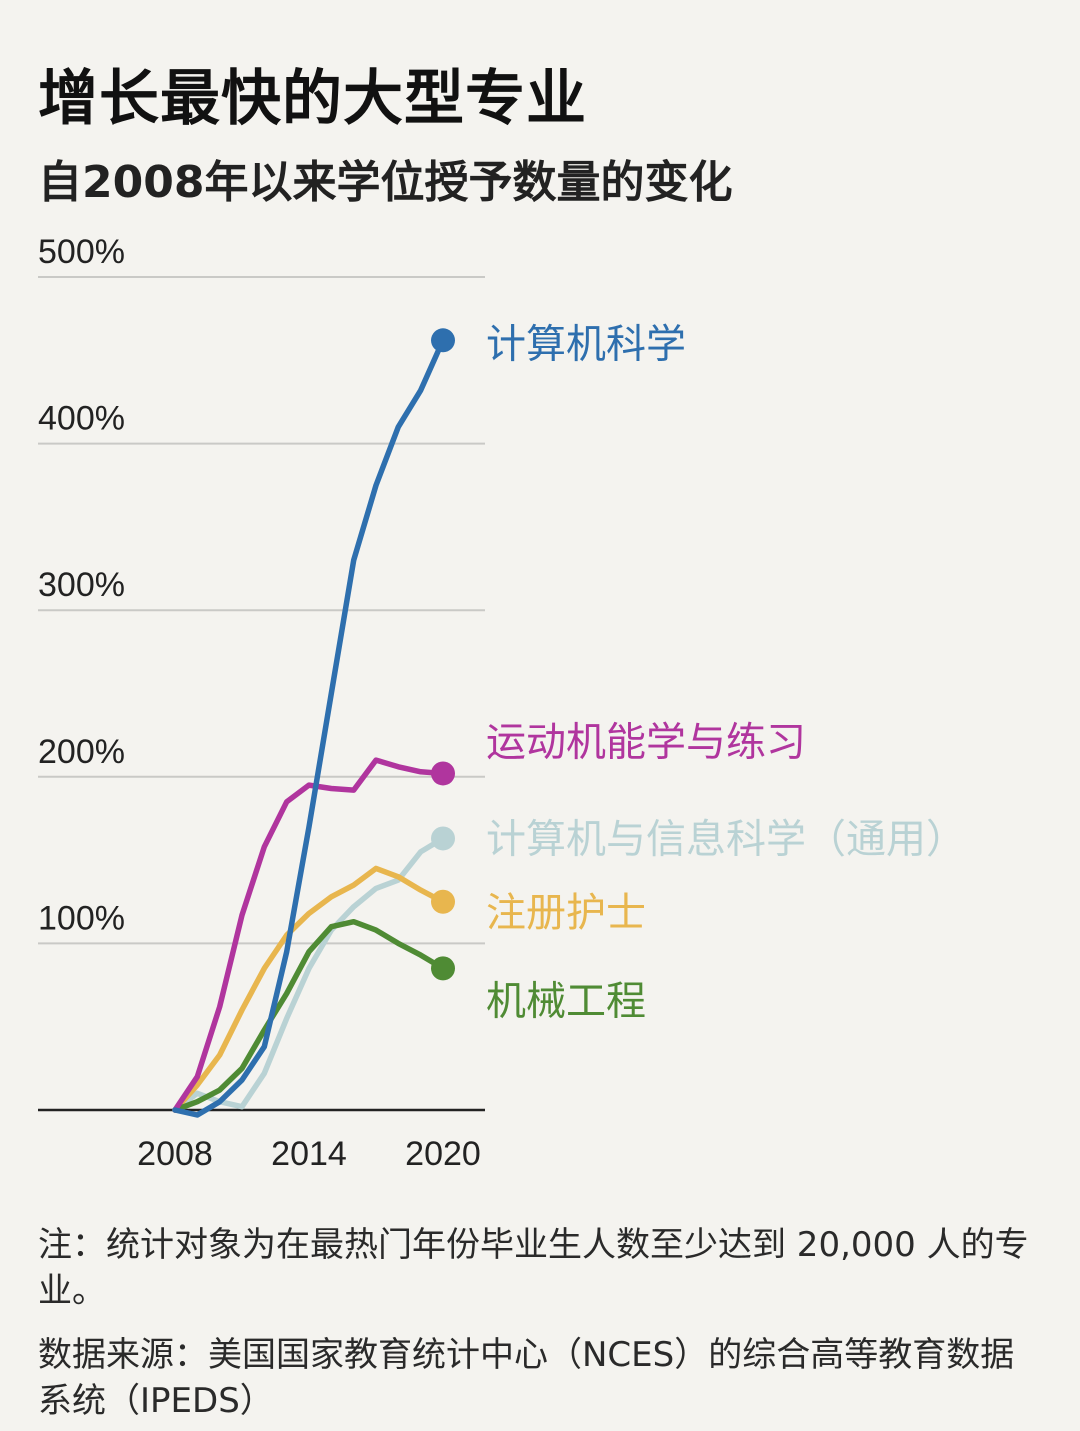  Describe the element at coordinates (312, 99) in the screenshot. I see `chart-title: 增长最快的大型专业` at that location.